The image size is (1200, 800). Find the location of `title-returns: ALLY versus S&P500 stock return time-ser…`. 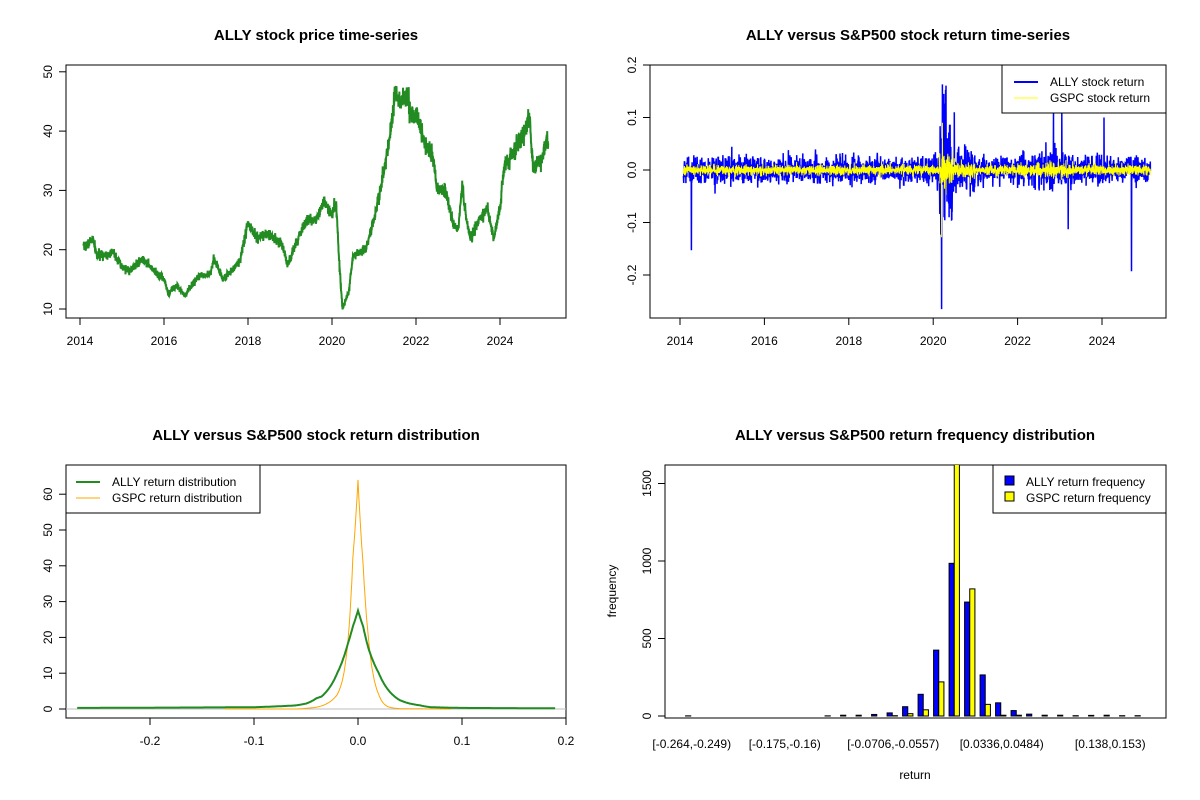

title-returns: ALLY versus S&P500 stock return time-ser… is located at coordinates (908, 35).